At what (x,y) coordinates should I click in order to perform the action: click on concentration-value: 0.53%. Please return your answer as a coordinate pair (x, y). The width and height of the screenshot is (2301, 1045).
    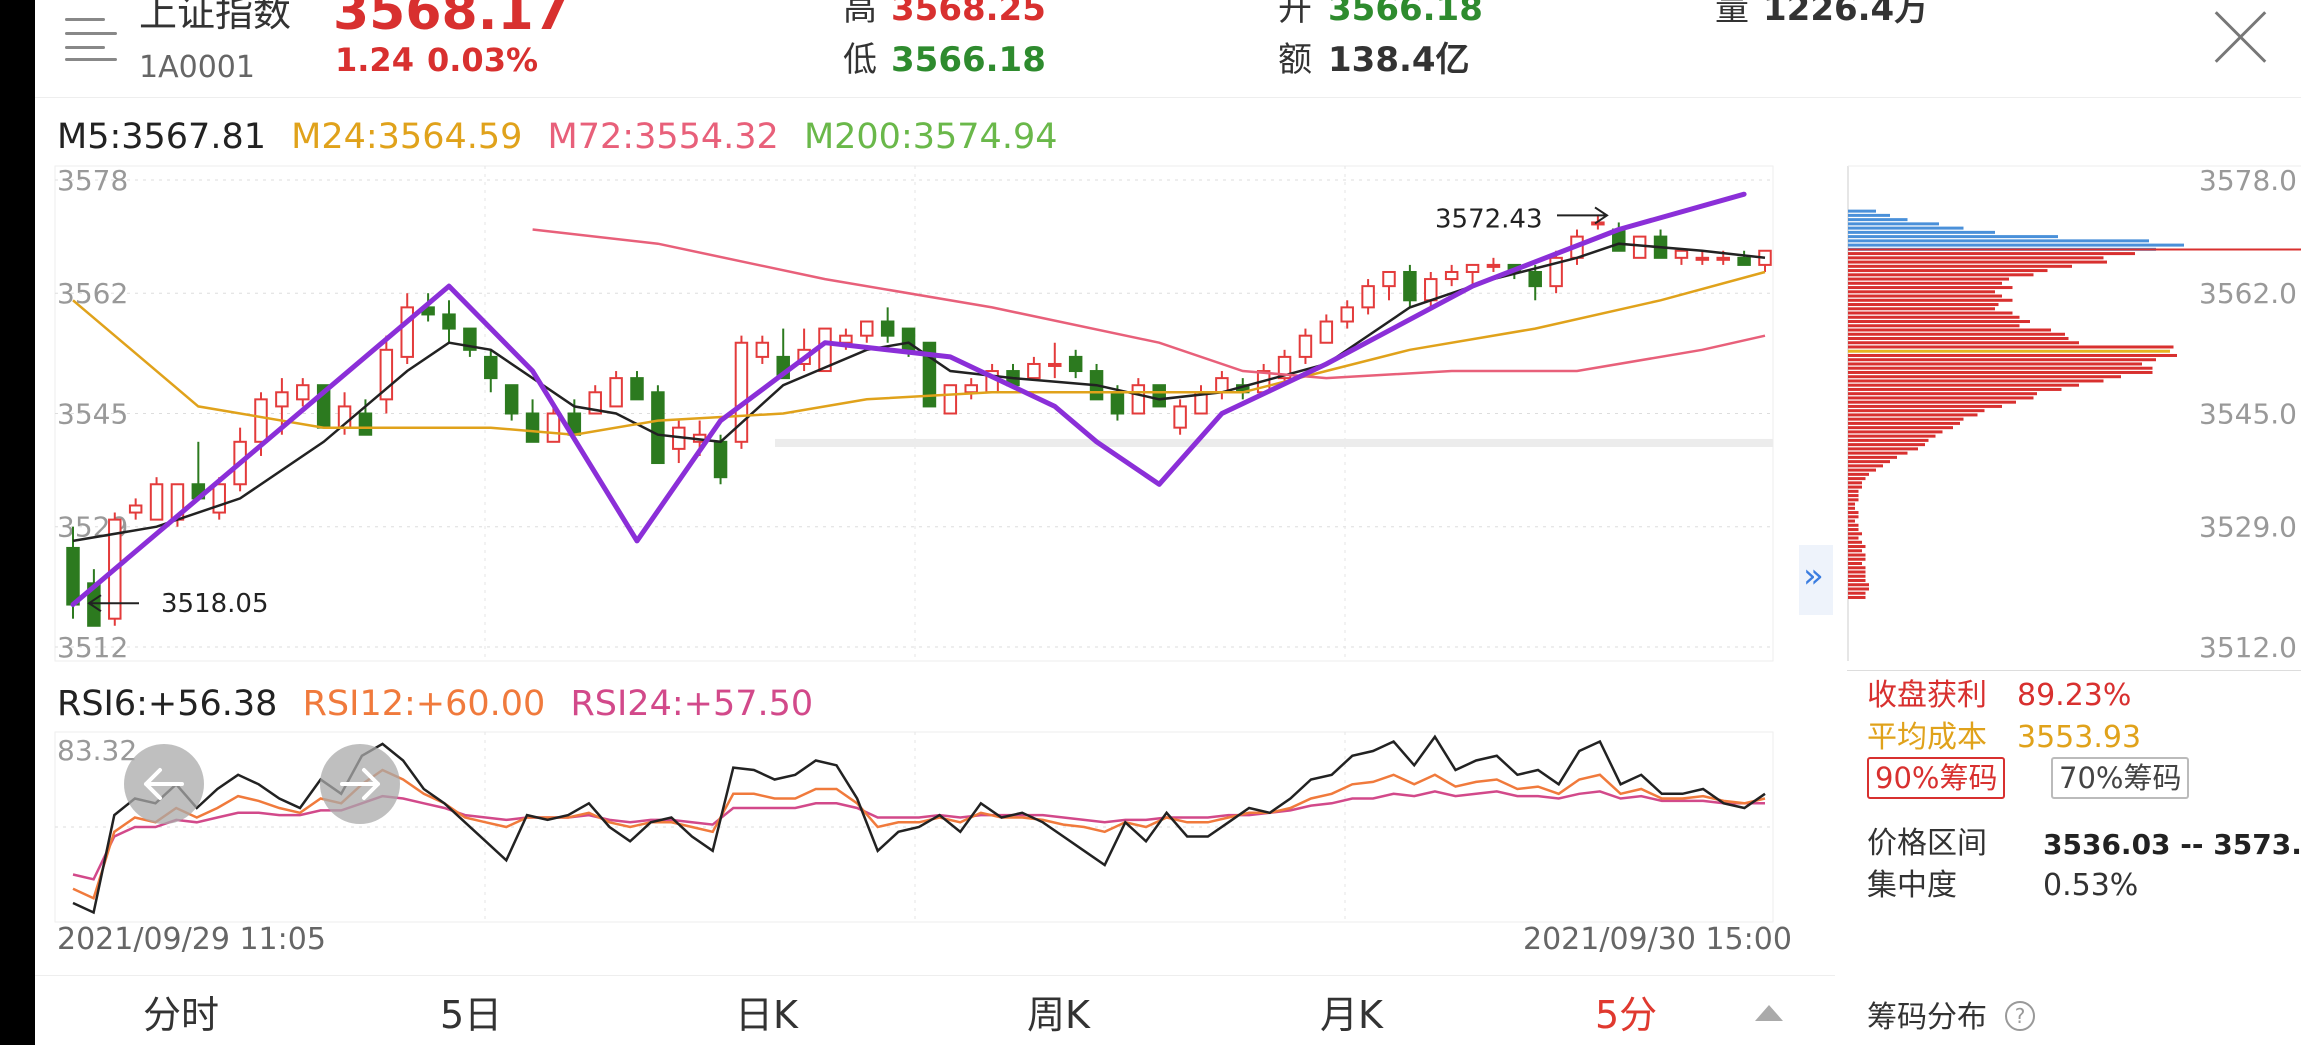
    Looking at the image, I should click on (2091, 885).